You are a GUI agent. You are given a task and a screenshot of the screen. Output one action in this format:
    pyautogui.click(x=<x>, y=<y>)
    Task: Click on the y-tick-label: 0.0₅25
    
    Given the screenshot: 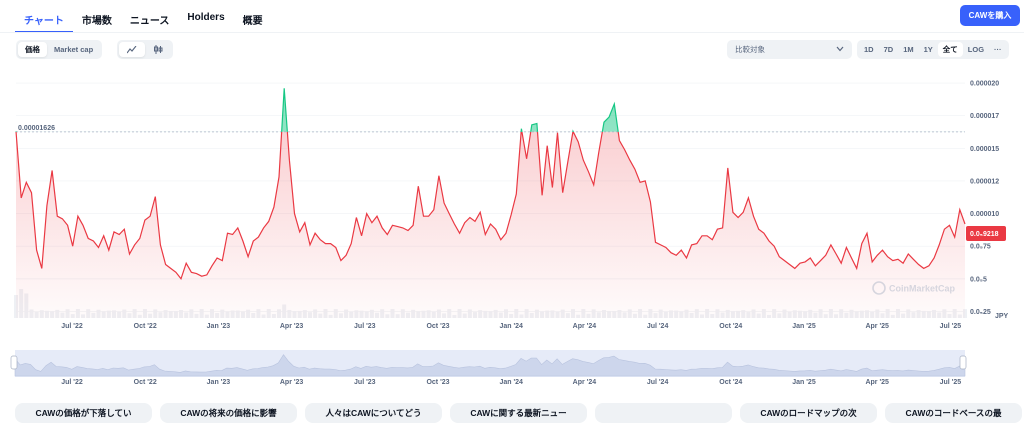 What is the action you would take?
    pyautogui.click(x=980, y=312)
    